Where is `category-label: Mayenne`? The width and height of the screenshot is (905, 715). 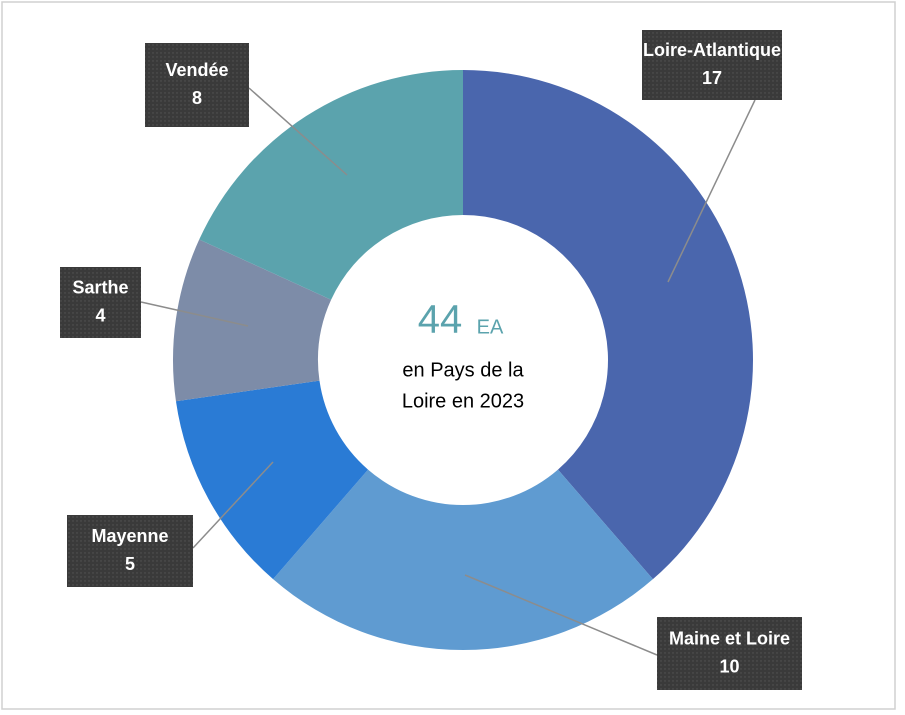
category-label: Mayenne is located at coordinates (129, 536).